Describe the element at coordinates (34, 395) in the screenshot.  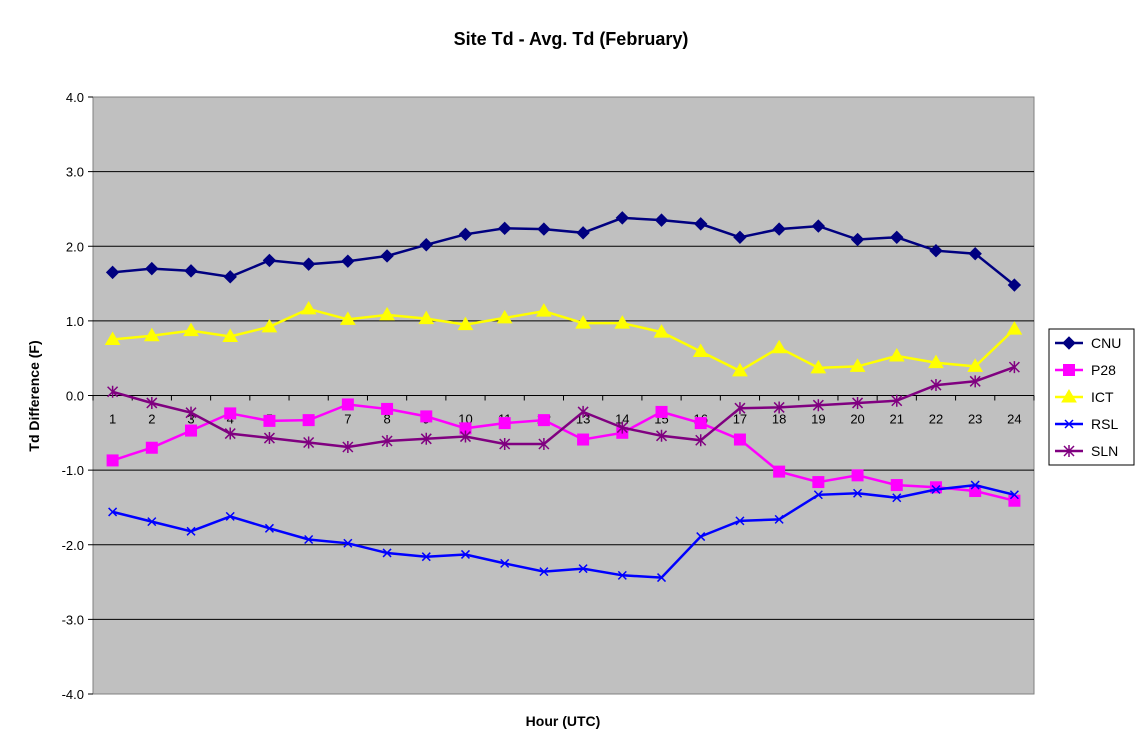
I see `y-axis-title: Td Difference (F)` at that location.